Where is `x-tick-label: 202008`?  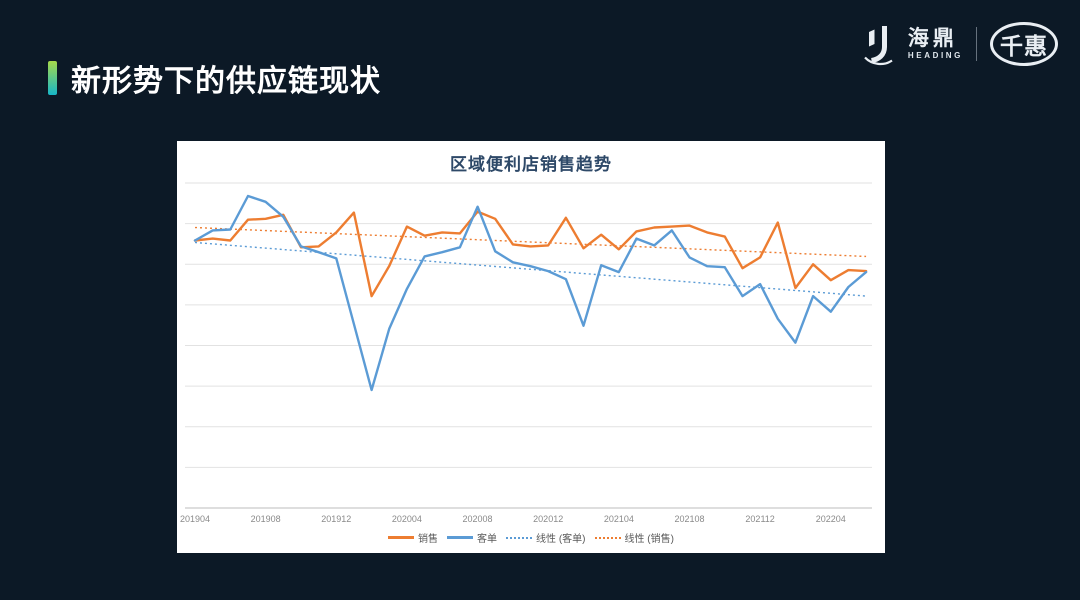 x-tick-label: 202008 is located at coordinates (478, 519).